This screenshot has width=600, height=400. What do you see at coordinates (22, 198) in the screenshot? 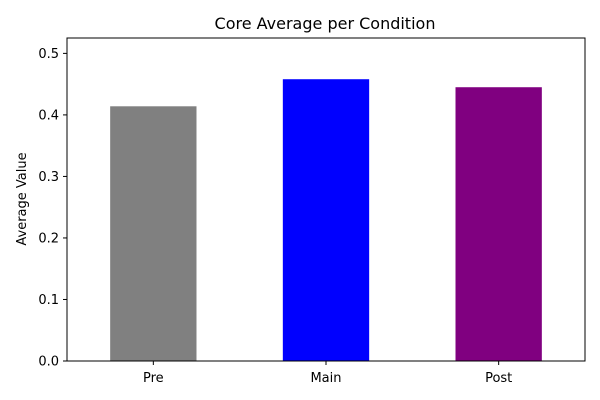
I see `y-axis-label: Average Value` at bounding box center [22, 198].